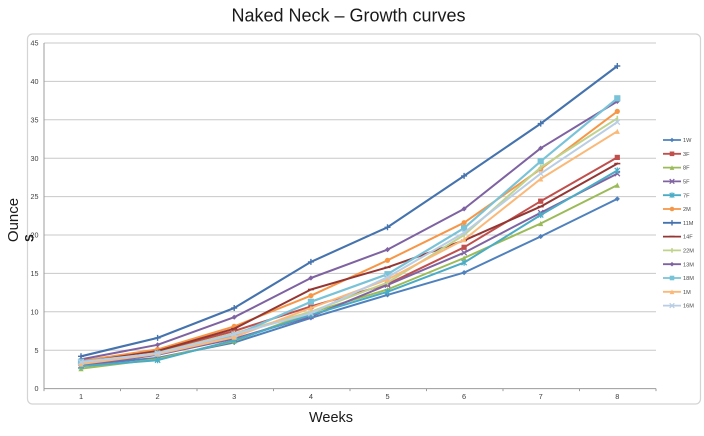  I want to click on svg-text: 22M, so click(688, 252).